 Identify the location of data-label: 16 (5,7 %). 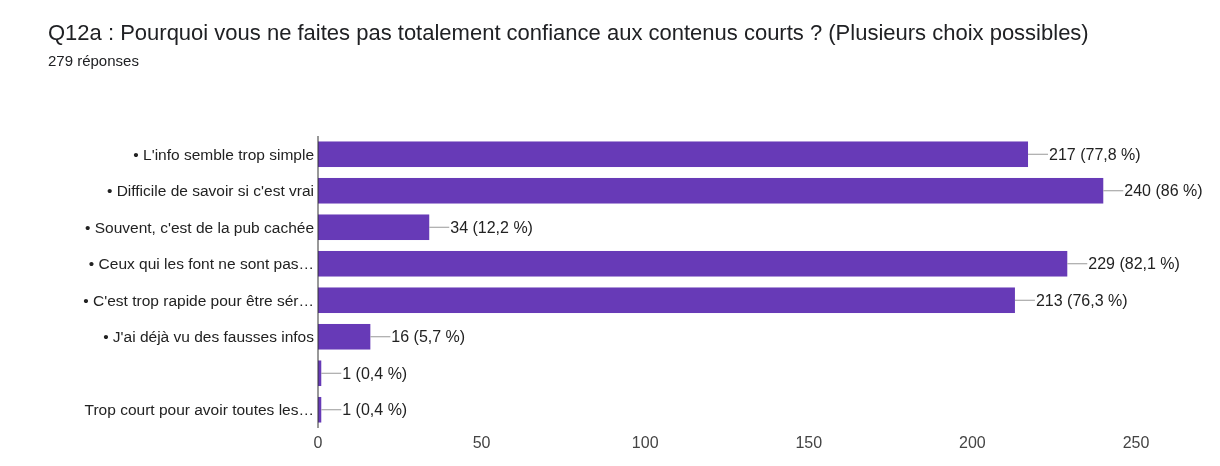
(428, 337).